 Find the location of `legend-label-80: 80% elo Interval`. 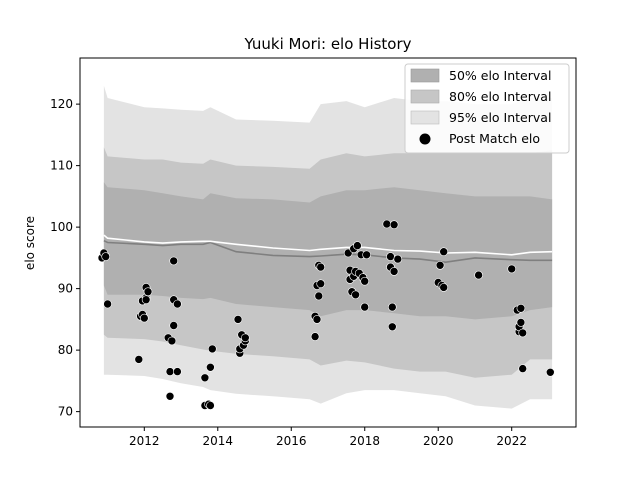

legend-label-80: 80% elo Interval is located at coordinates (500, 96).